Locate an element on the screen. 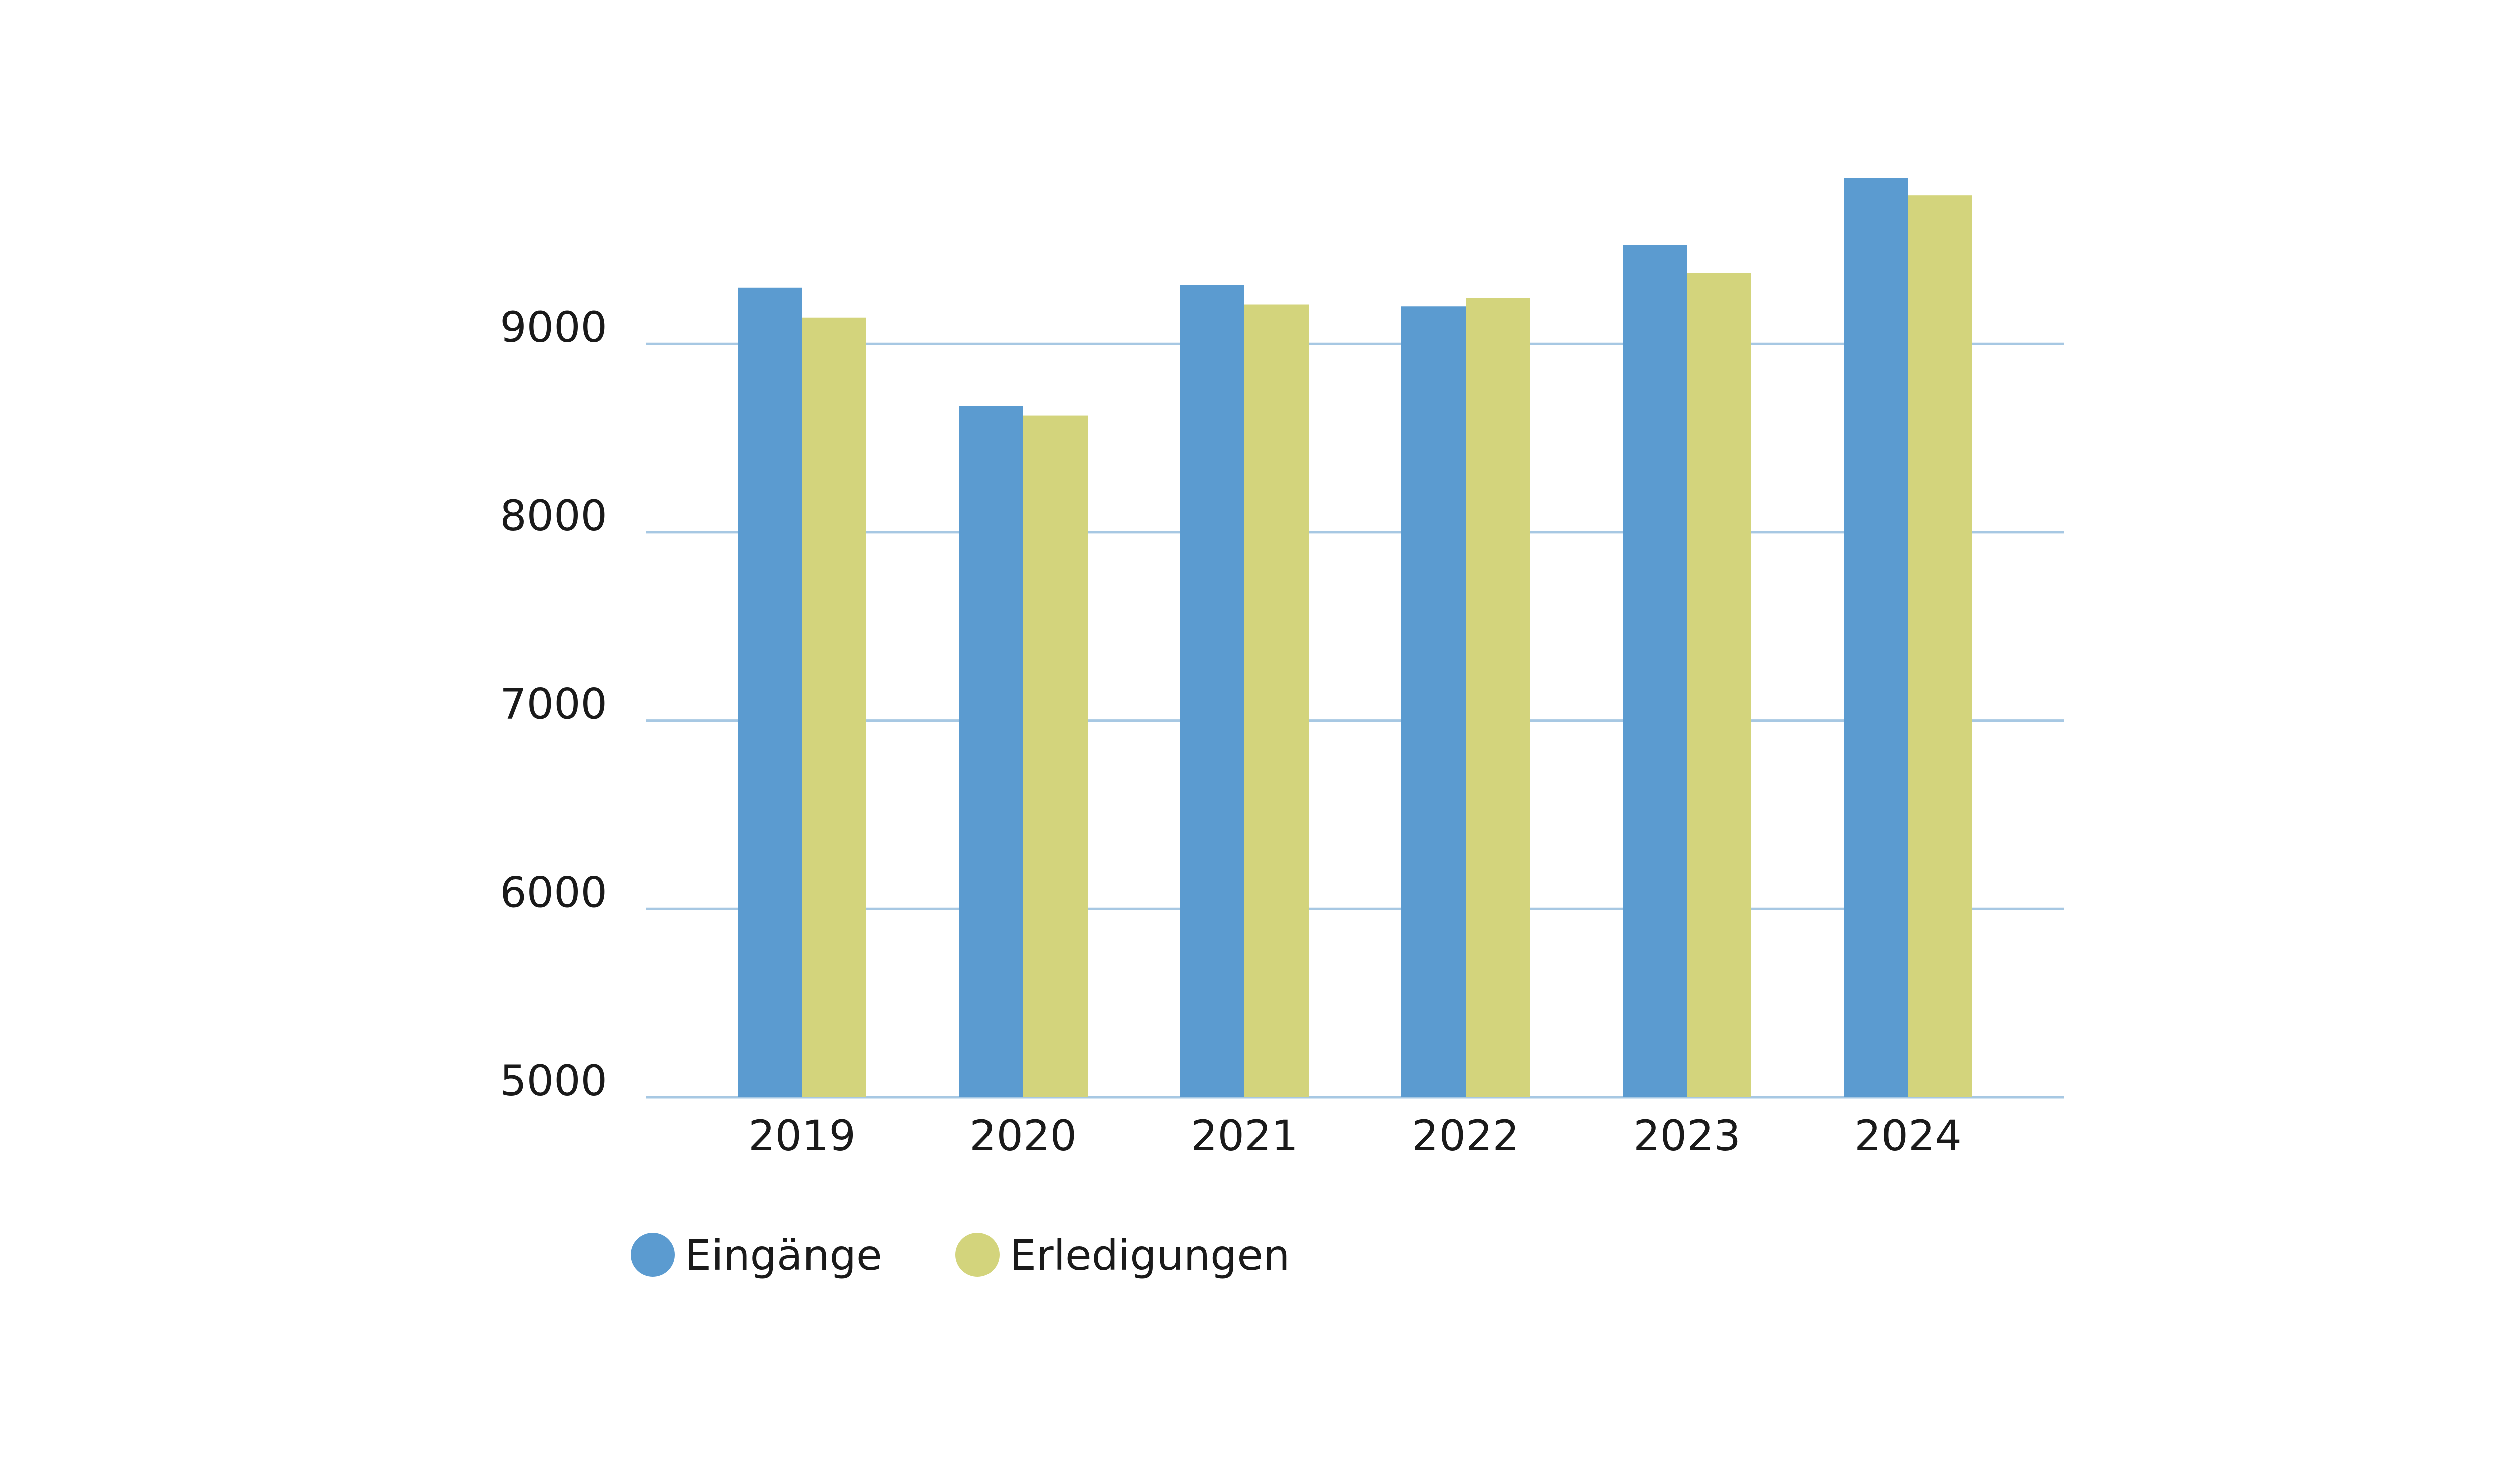 This screenshot has width=2514, height=1484. x-tick-label: 2022 is located at coordinates (1465, 1136).